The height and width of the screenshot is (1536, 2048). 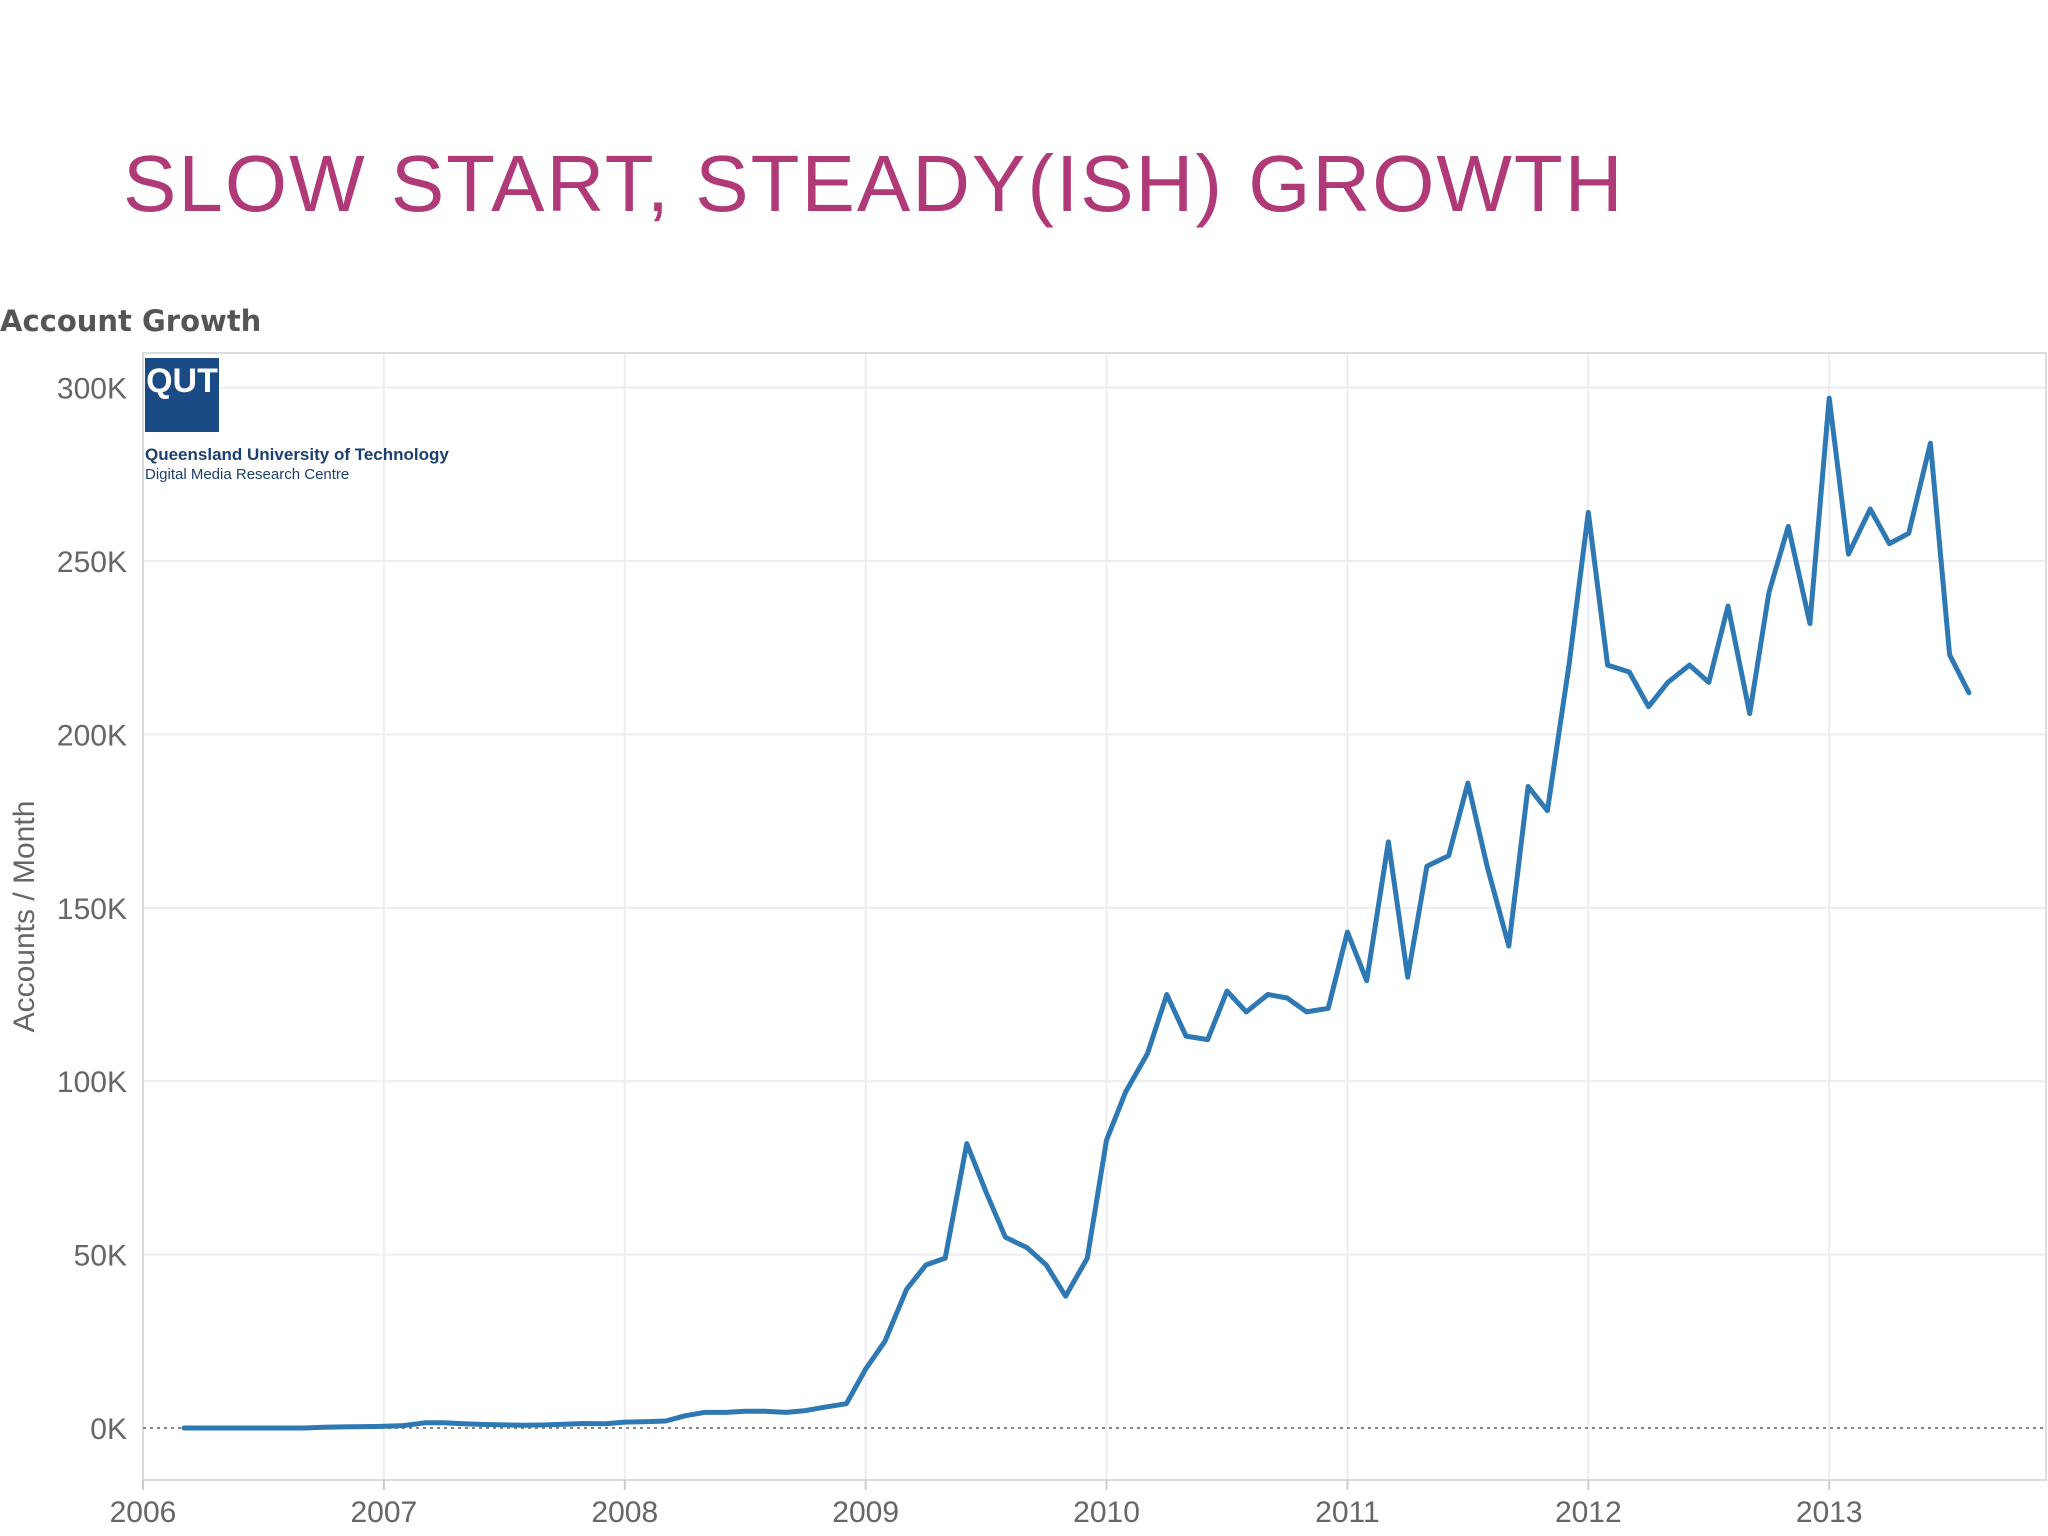 What do you see at coordinates (100, 1256) in the screenshot?
I see `y-tick-label: 50K` at bounding box center [100, 1256].